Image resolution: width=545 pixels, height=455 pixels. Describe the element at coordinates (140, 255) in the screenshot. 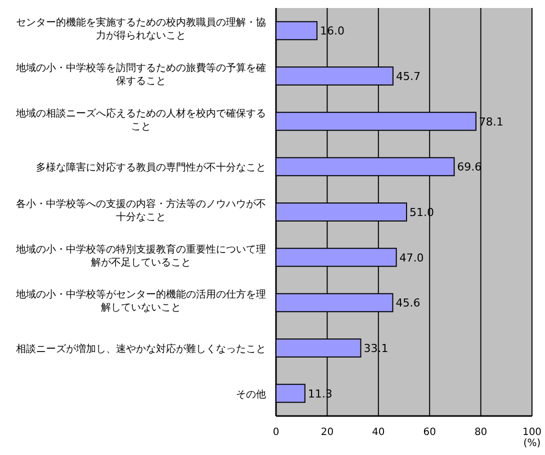

I see `y-tick-label: 地域の小・中学校等の特別支援教育の重要性について理解が不足していること` at that location.